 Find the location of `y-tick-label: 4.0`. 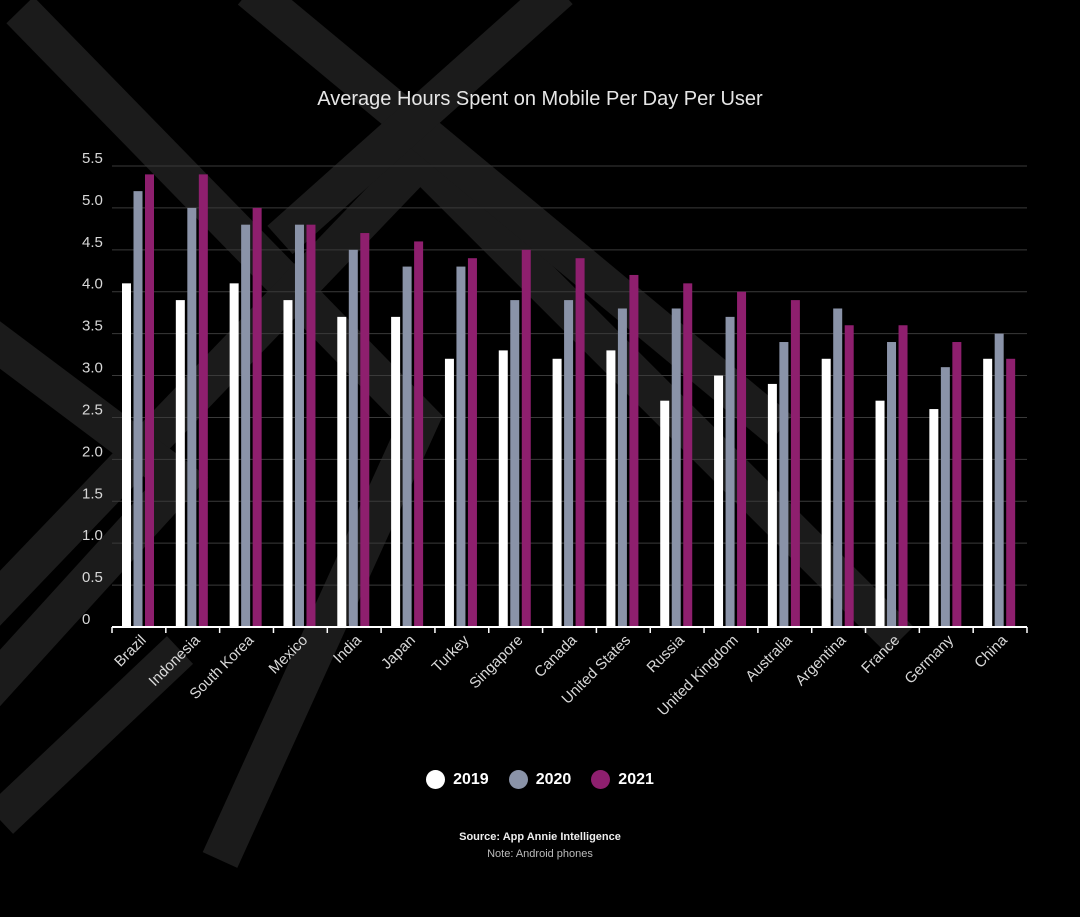

y-tick-label: 4.0 is located at coordinates (92, 284).